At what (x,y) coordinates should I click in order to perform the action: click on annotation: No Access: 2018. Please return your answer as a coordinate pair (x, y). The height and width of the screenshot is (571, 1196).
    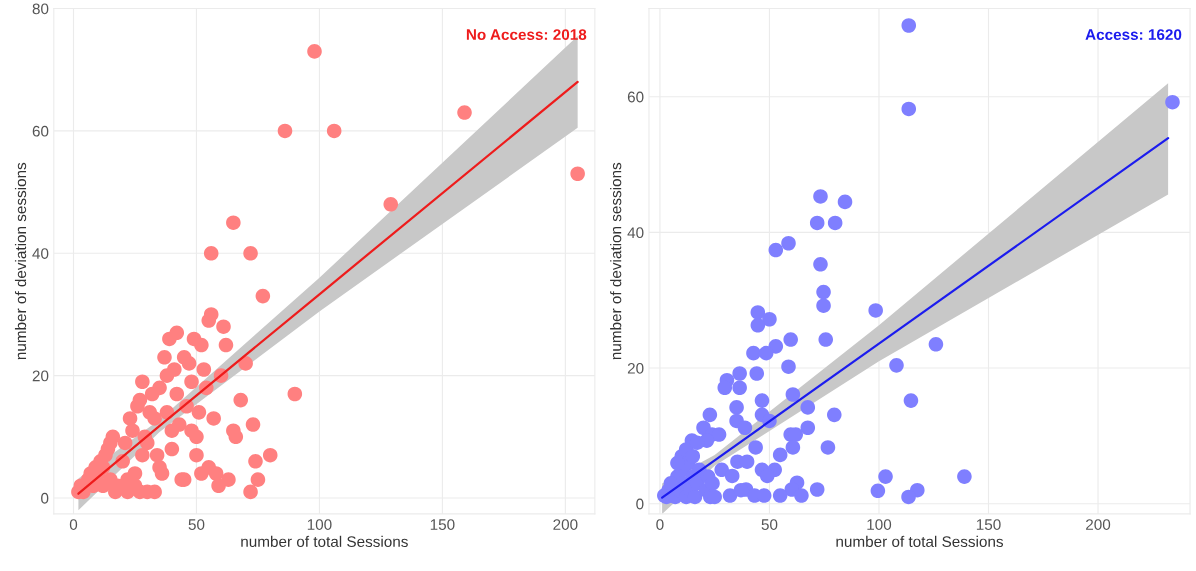
    Looking at the image, I should click on (526, 34).